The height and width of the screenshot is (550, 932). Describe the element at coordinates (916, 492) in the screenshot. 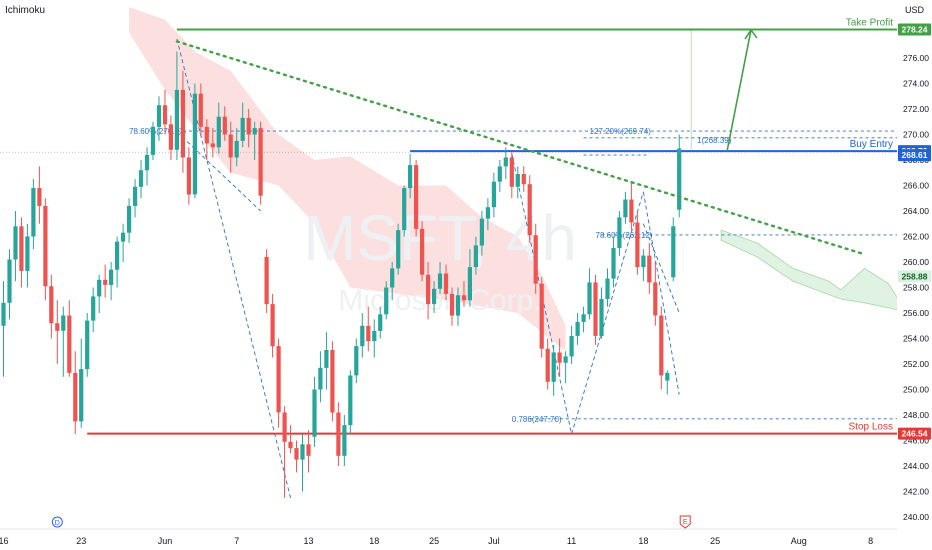

I see `price-tick-label: 242.00` at that location.